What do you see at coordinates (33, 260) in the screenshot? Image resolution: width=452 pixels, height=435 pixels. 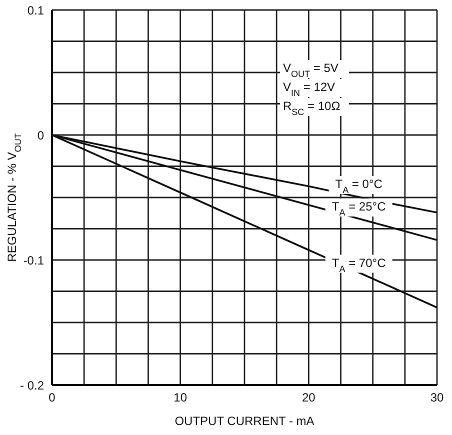 I see `y-tick-label: -0.1` at bounding box center [33, 260].